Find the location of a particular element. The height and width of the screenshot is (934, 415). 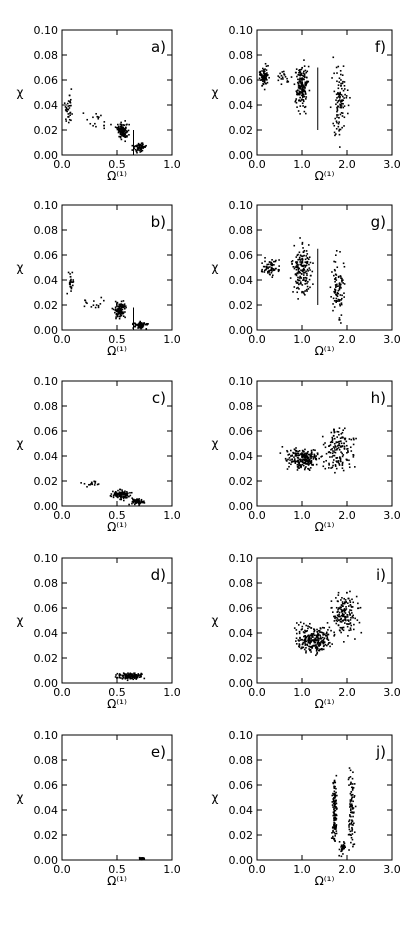

y-tick-label: 0.10 is located at coordinates (46, 205).